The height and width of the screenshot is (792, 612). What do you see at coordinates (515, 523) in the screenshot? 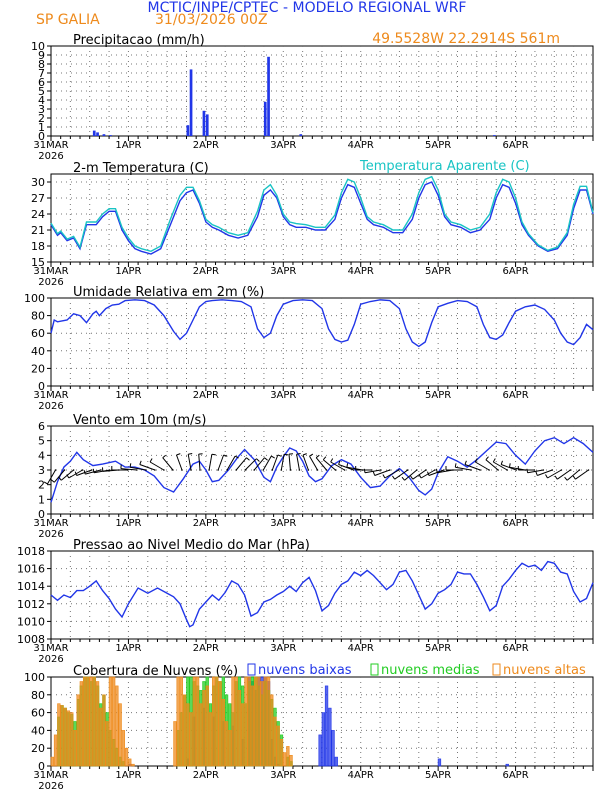
I see `x-tick-label: 6APR` at bounding box center [515, 523].